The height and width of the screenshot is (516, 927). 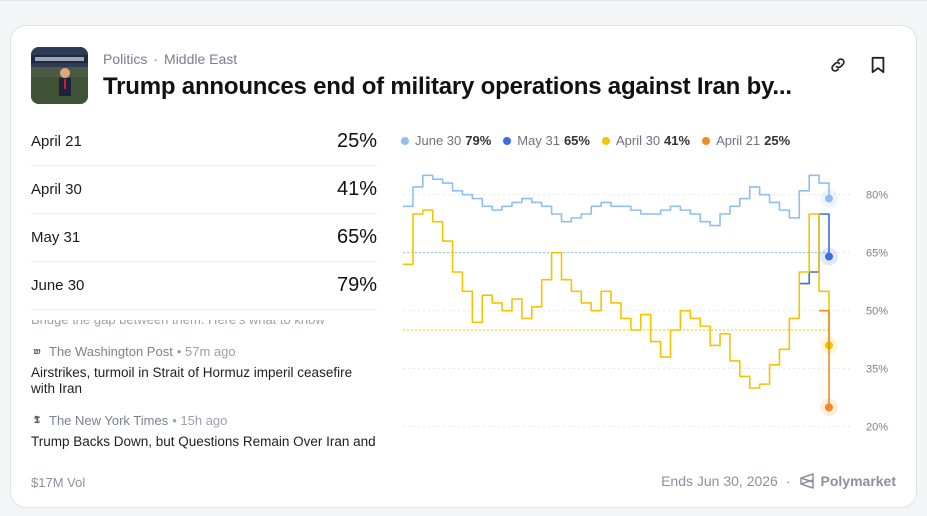 I want to click on outcome-percent: 41%, so click(x=356, y=189).